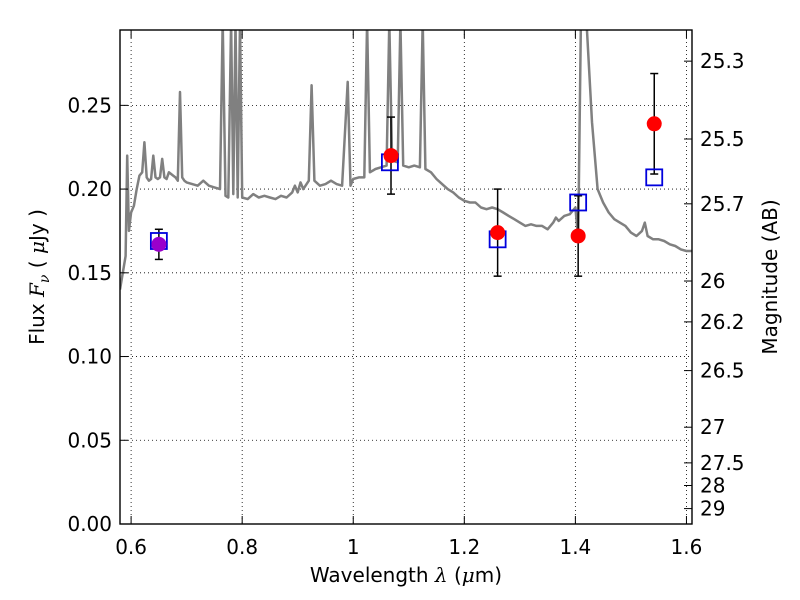 The height and width of the screenshot is (600, 800). What do you see at coordinates (406, 575) in the screenshot?
I see `x-axis-label: Wavelength λ (μm)` at bounding box center [406, 575].